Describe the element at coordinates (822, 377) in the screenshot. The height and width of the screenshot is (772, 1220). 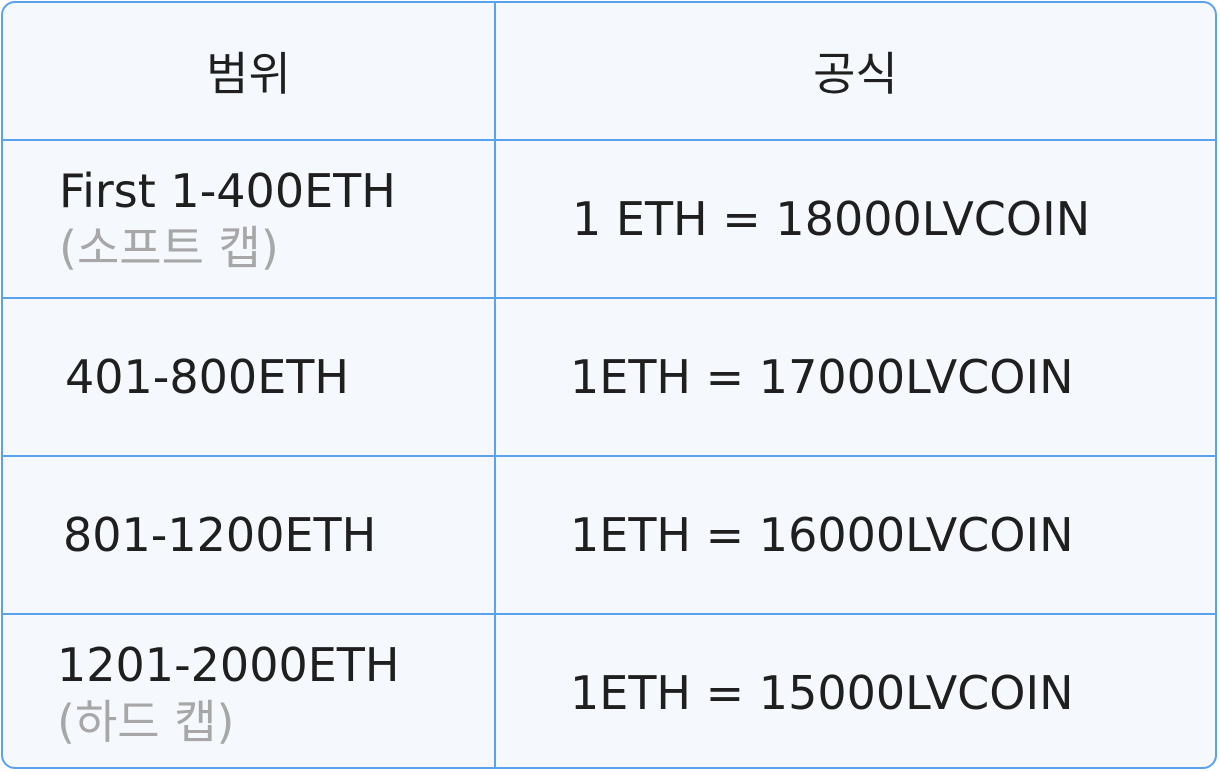
I see `formula-label: 1ETH = 17000LVCOIN` at that location.